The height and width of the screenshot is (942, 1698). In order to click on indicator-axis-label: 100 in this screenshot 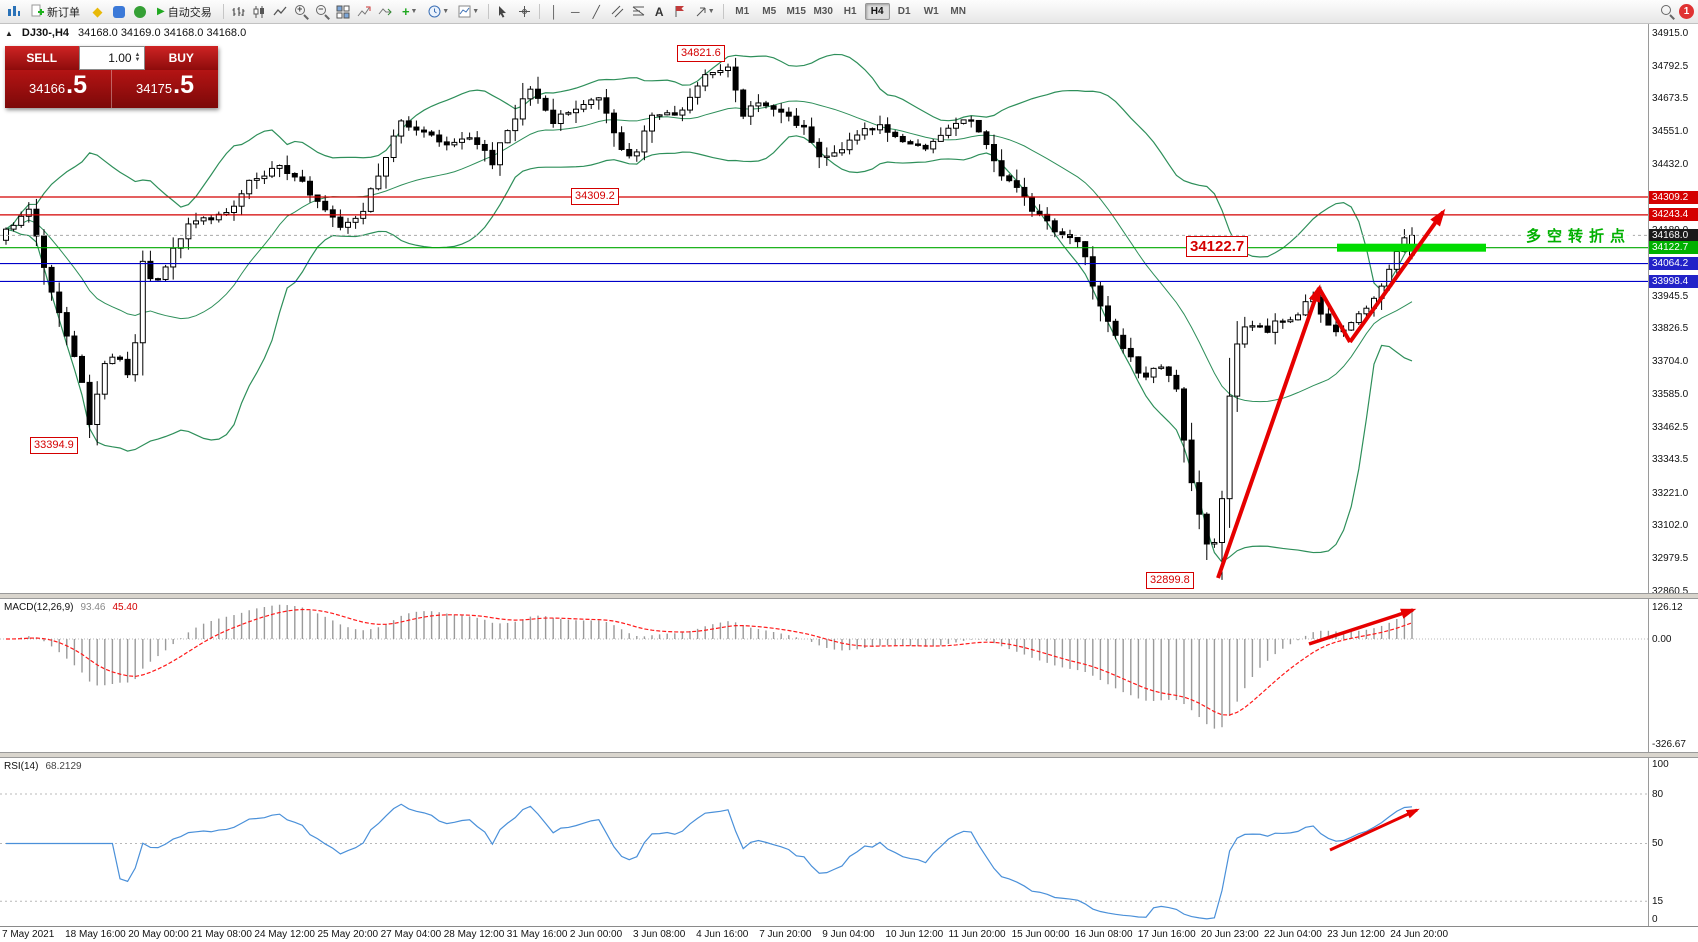, I will do `click(1660, 764)`.